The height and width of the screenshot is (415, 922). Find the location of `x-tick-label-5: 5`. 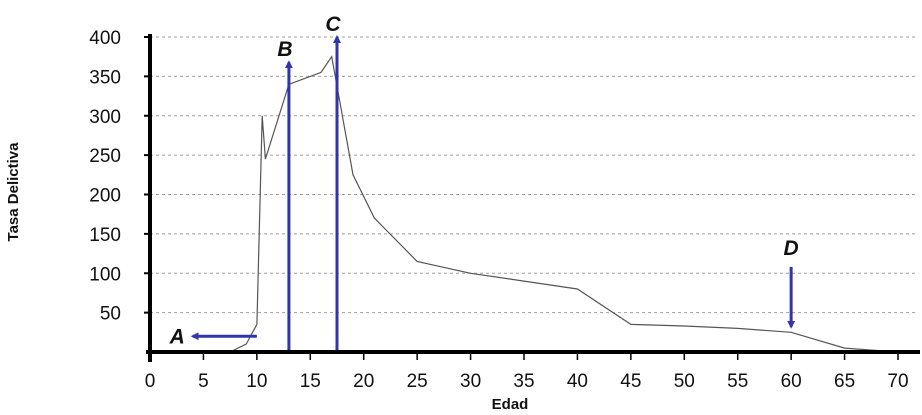

x-tick-label-5: 5 is located at coordinates (203, 381).